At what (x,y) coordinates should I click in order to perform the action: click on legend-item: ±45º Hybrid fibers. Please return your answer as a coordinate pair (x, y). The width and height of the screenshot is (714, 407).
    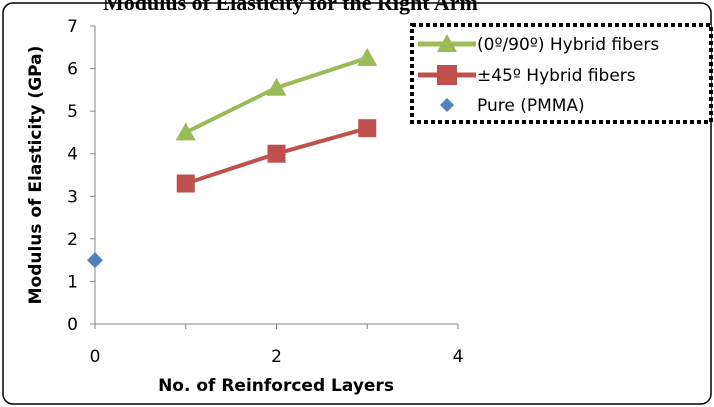
    Looking at the image, I should click on (527, 75).